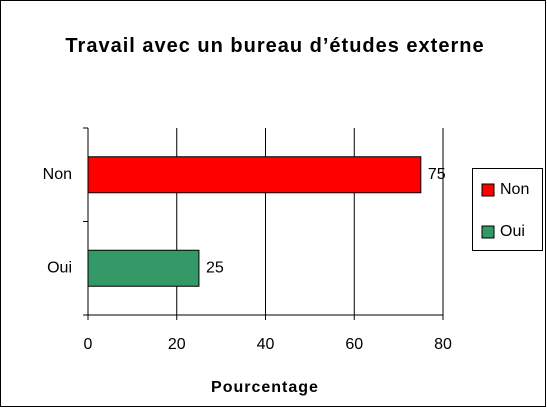  What do you see at coordinates (512, 231) in the screenshot?
I see `legend-label: Oui` at bounding box center [512, 231].